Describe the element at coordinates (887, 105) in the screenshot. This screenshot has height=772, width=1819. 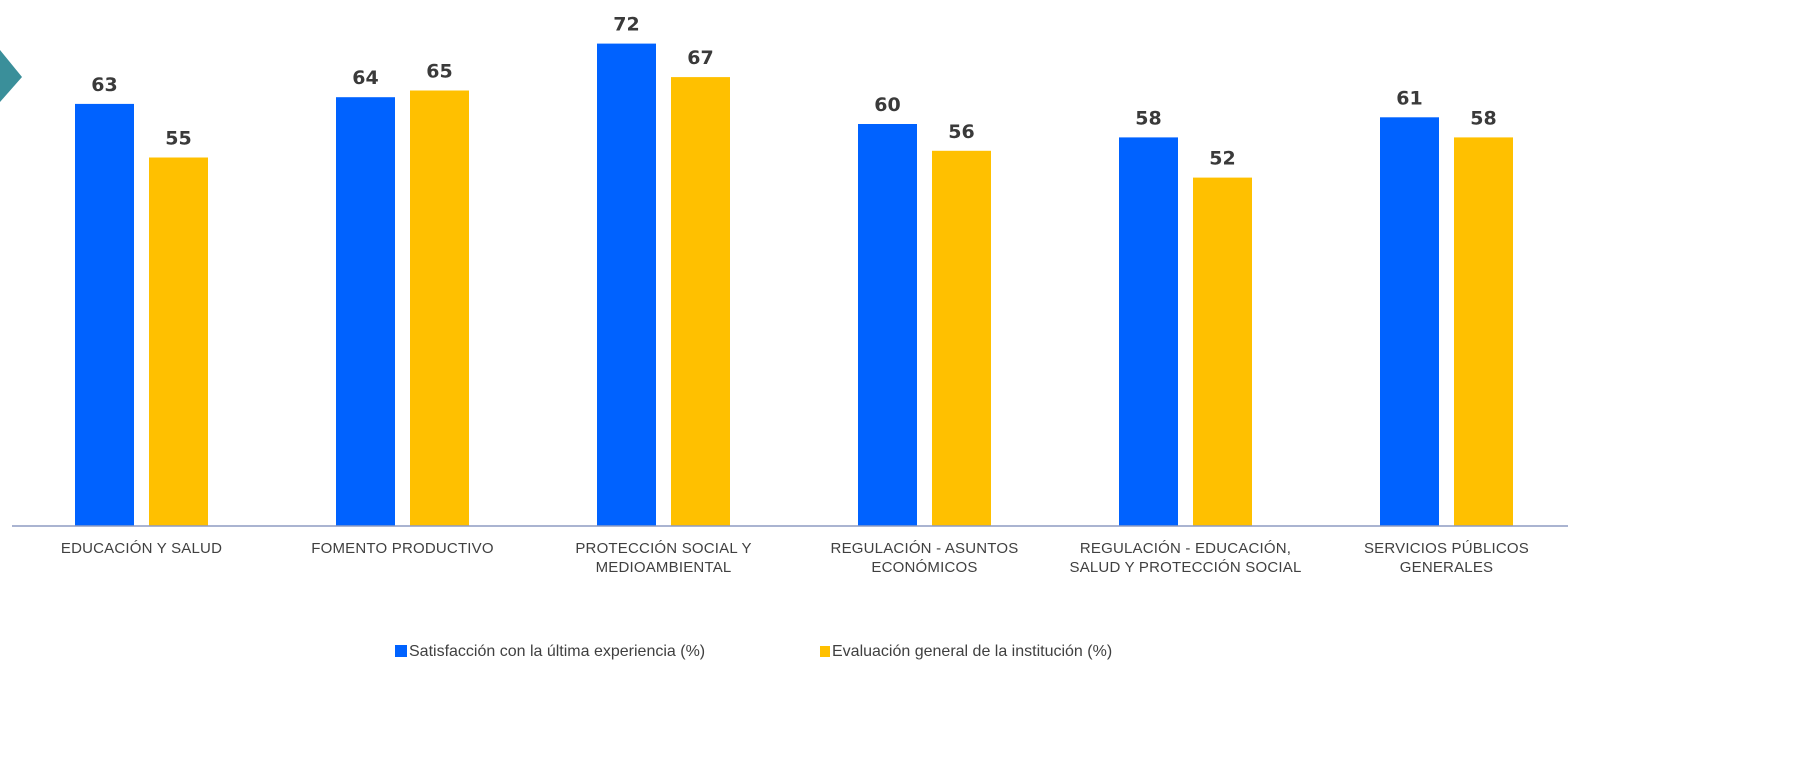
I see `value-label-series-1-cat-4: 60` at that location.